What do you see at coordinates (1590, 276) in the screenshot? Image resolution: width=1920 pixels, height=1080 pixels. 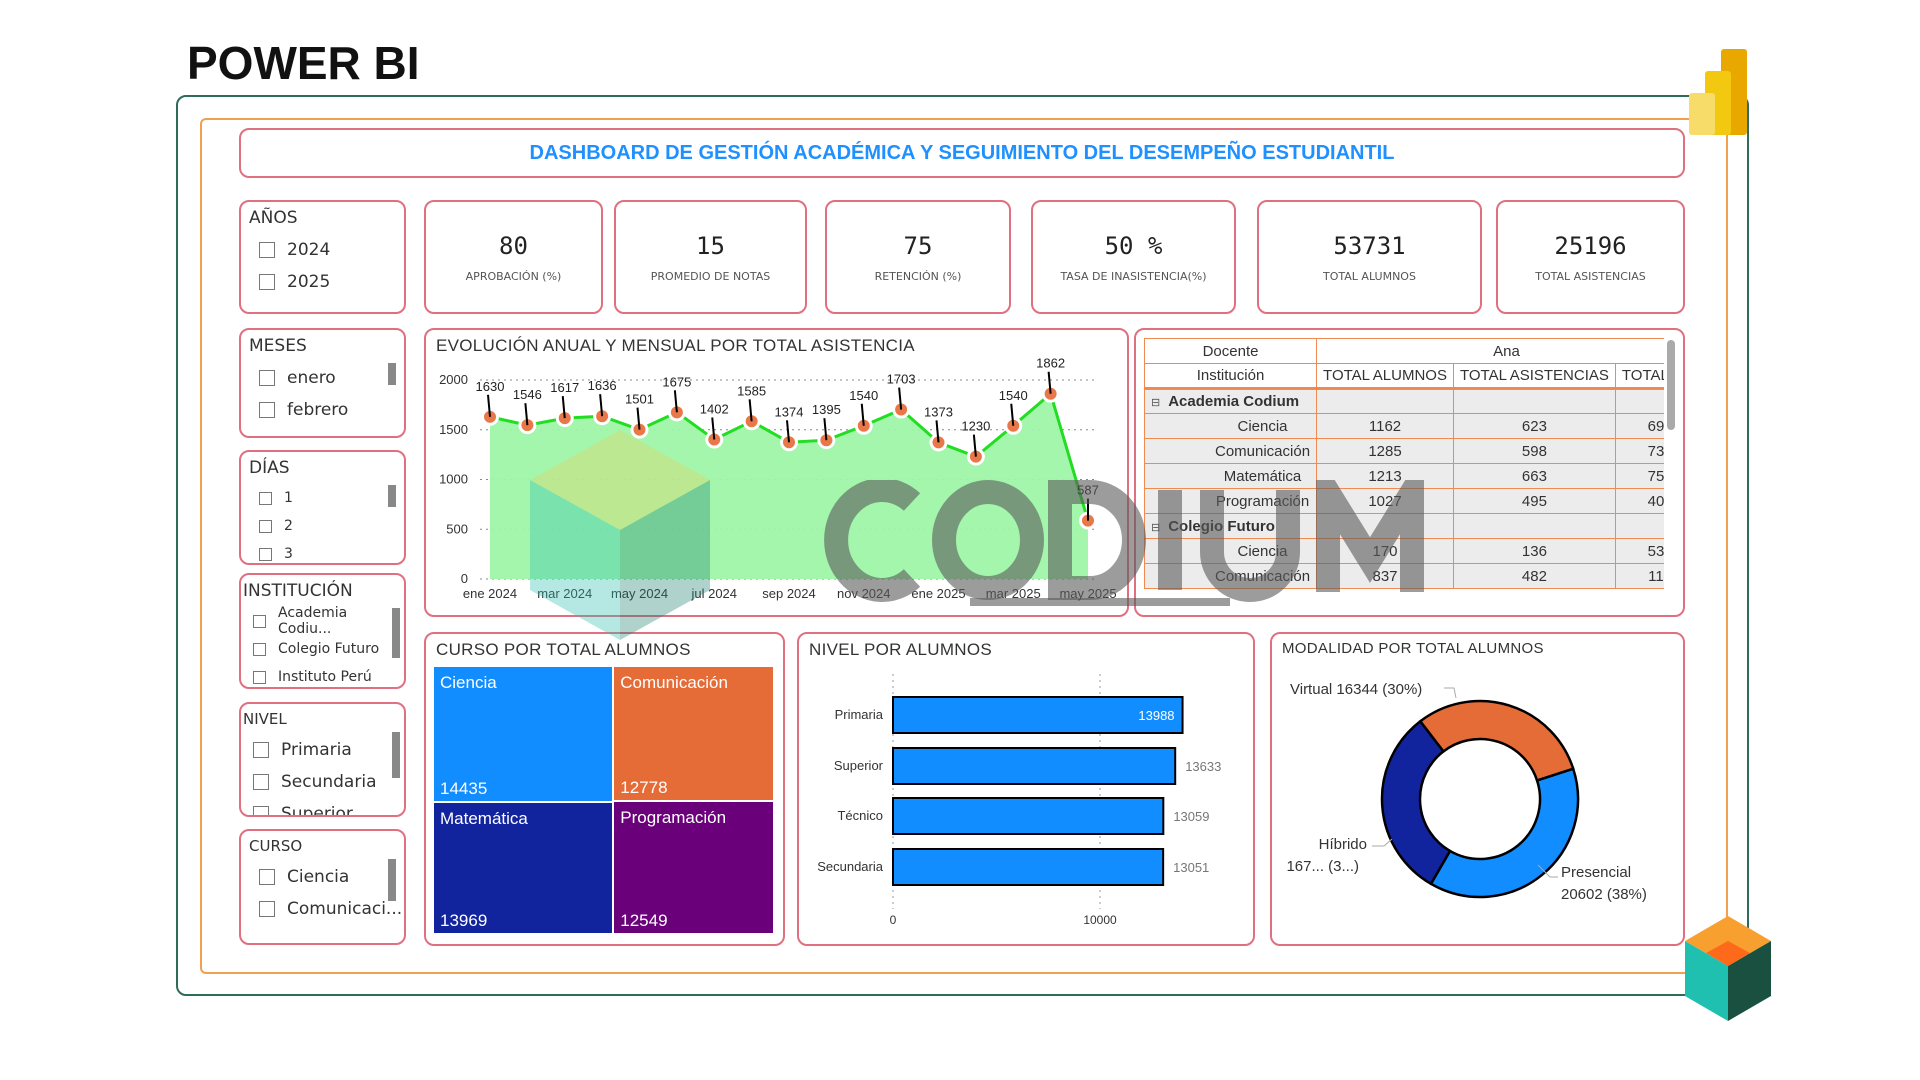 I see `kpi-label: TOTAL ASISTENCIAS` at bounding box center [1590, 276].